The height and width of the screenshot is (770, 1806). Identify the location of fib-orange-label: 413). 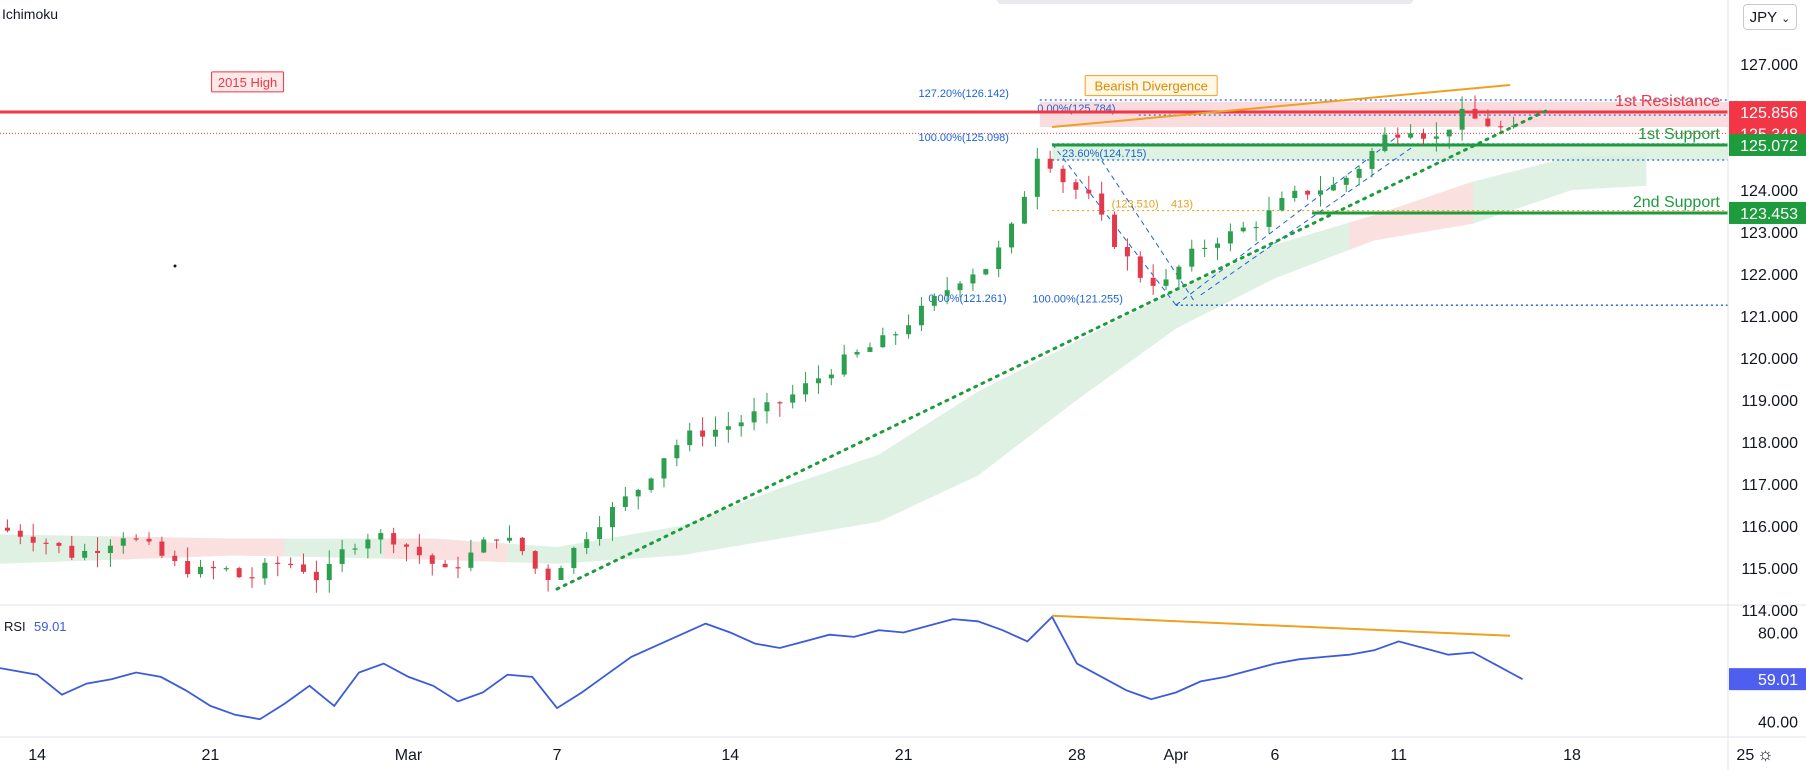
(1182, 205).